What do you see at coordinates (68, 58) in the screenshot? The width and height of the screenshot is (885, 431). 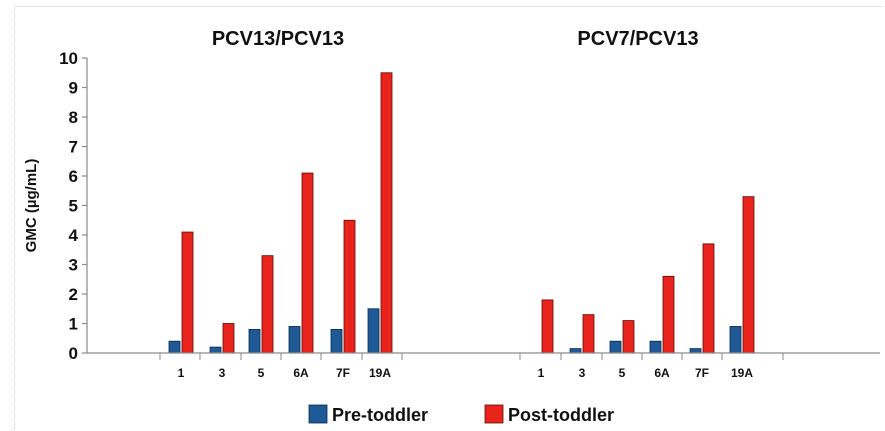 I see `y-tick-label: 10` at bounding box center [68, 58].